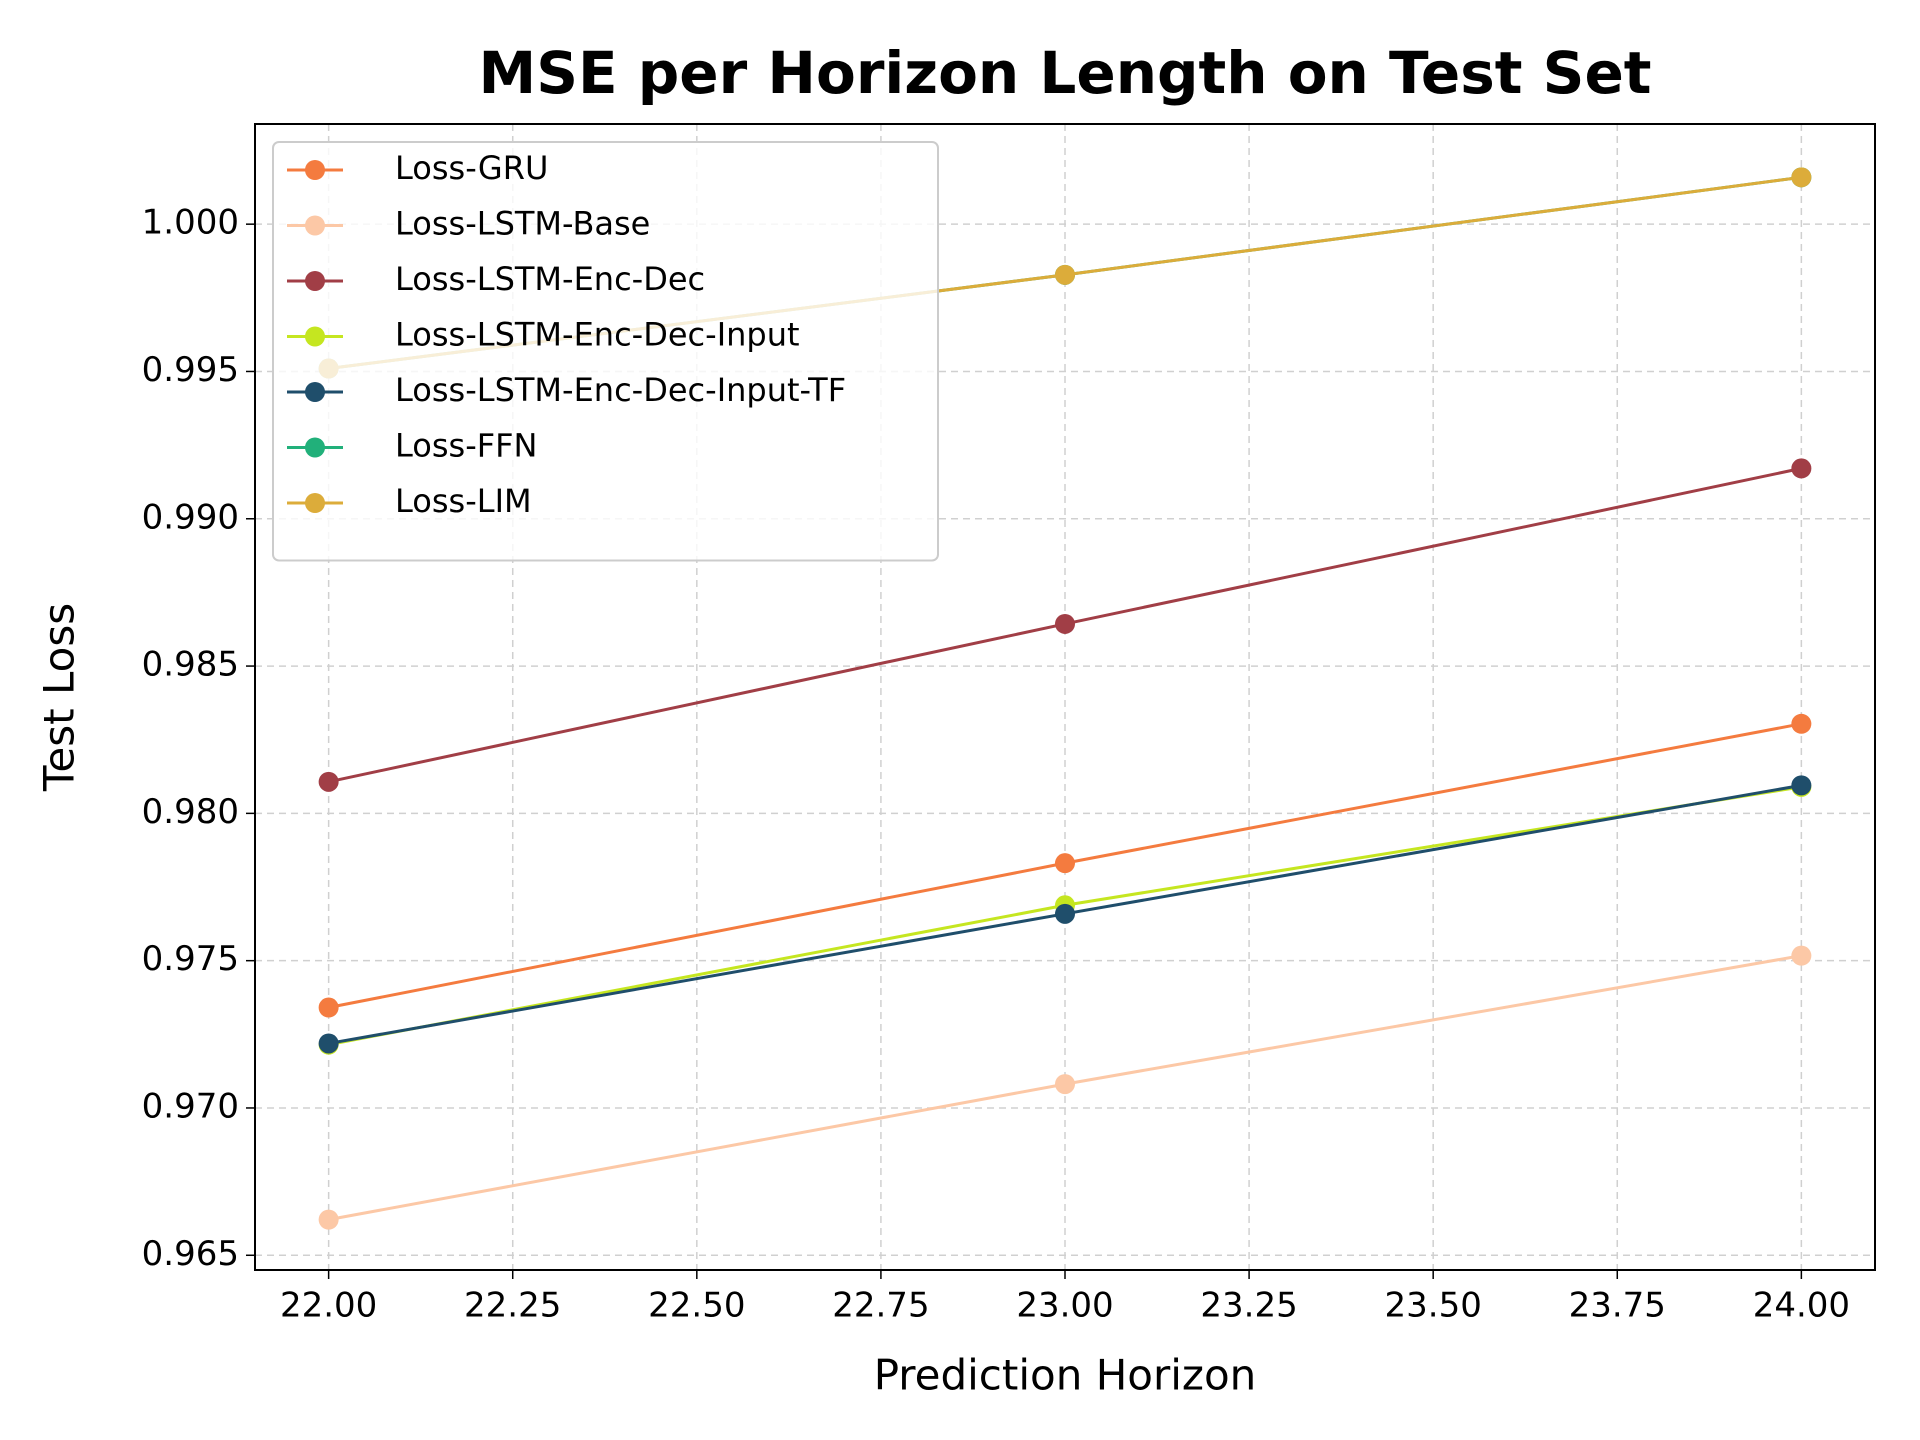 The width and height of the screenshot is (1920, 1440). Describe the element at coordinates (522, 224) in the screenshot. I see `legend-label: Loss-LSTM-Base` at that location.